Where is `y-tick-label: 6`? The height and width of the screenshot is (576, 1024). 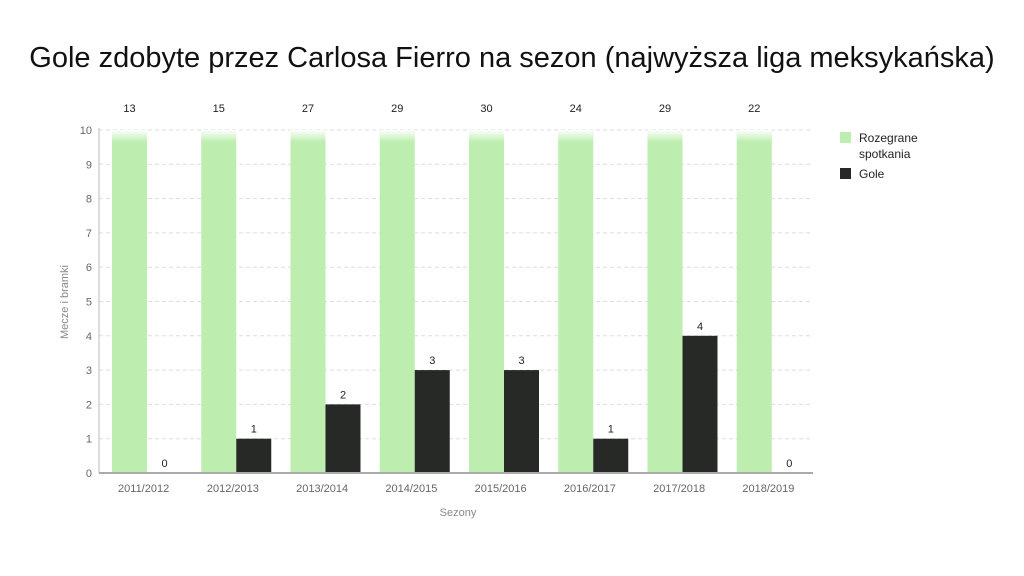 y-tick-label: 6 is located at coordinates (89, 268).